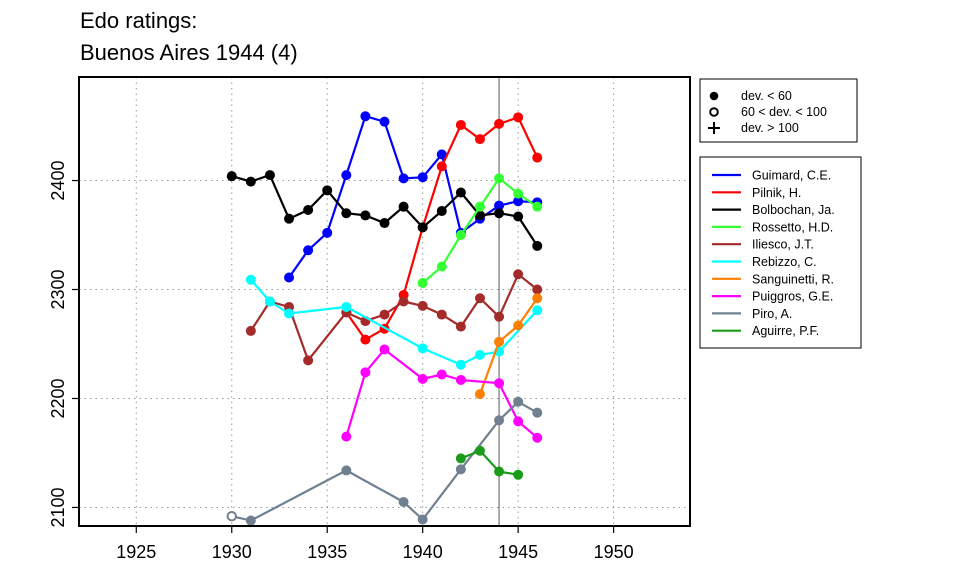  What do you see at coordinates (784, 262) in the screenshot?
I see `legend-label-6: Rebizzo, C.` at bounding box center [784, 262].